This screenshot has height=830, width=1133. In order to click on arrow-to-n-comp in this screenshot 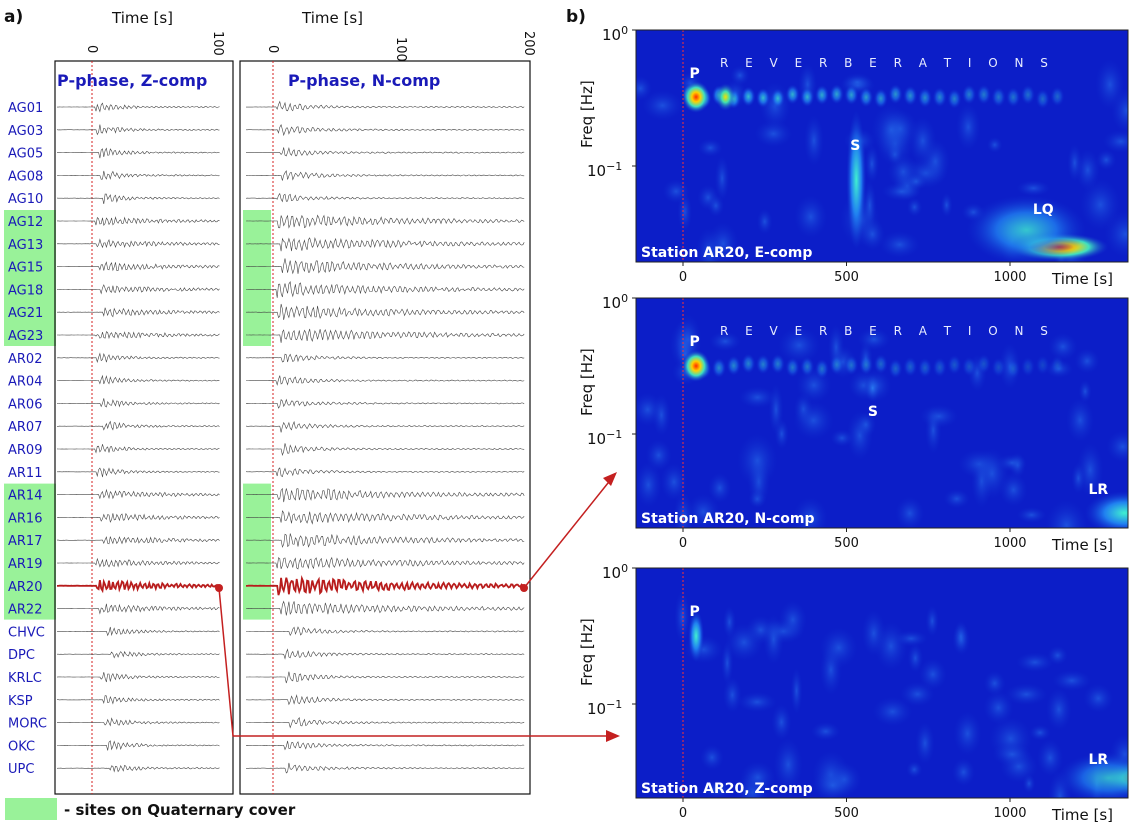, I will do `click(568, 533)`.